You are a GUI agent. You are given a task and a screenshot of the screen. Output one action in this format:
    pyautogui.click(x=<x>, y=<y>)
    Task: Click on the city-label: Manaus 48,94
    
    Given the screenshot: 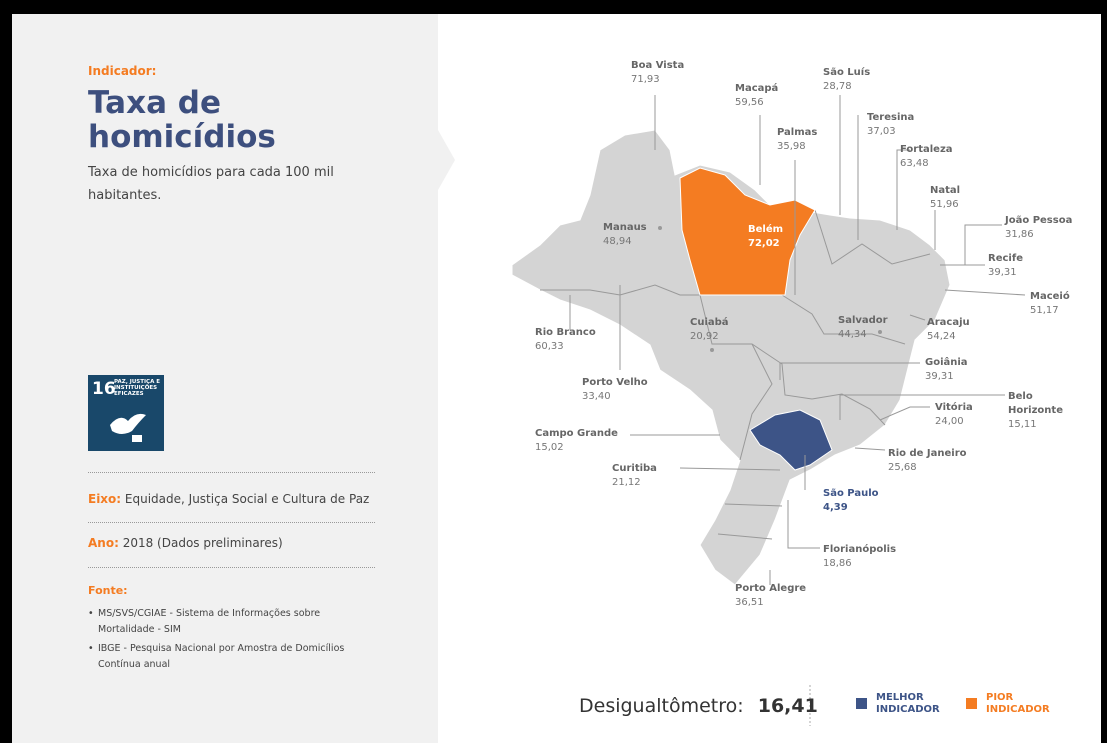 What is the action you would take?
    pyautogui.click(x=633, y=235)
    